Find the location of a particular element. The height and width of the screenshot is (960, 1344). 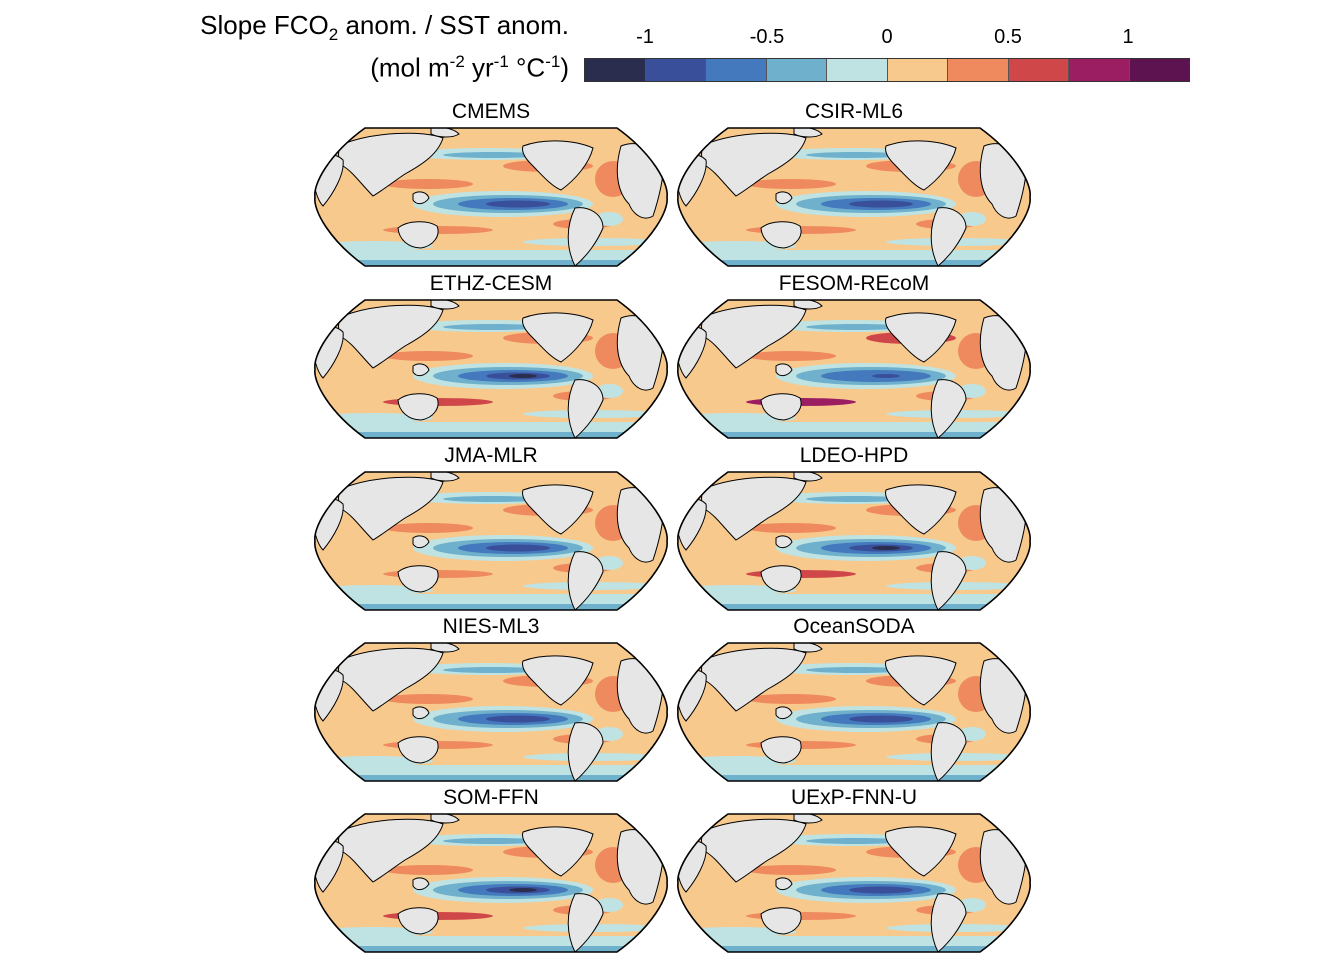

colorbar-tick-label: -0.5 is located at coordinates (767, 37).